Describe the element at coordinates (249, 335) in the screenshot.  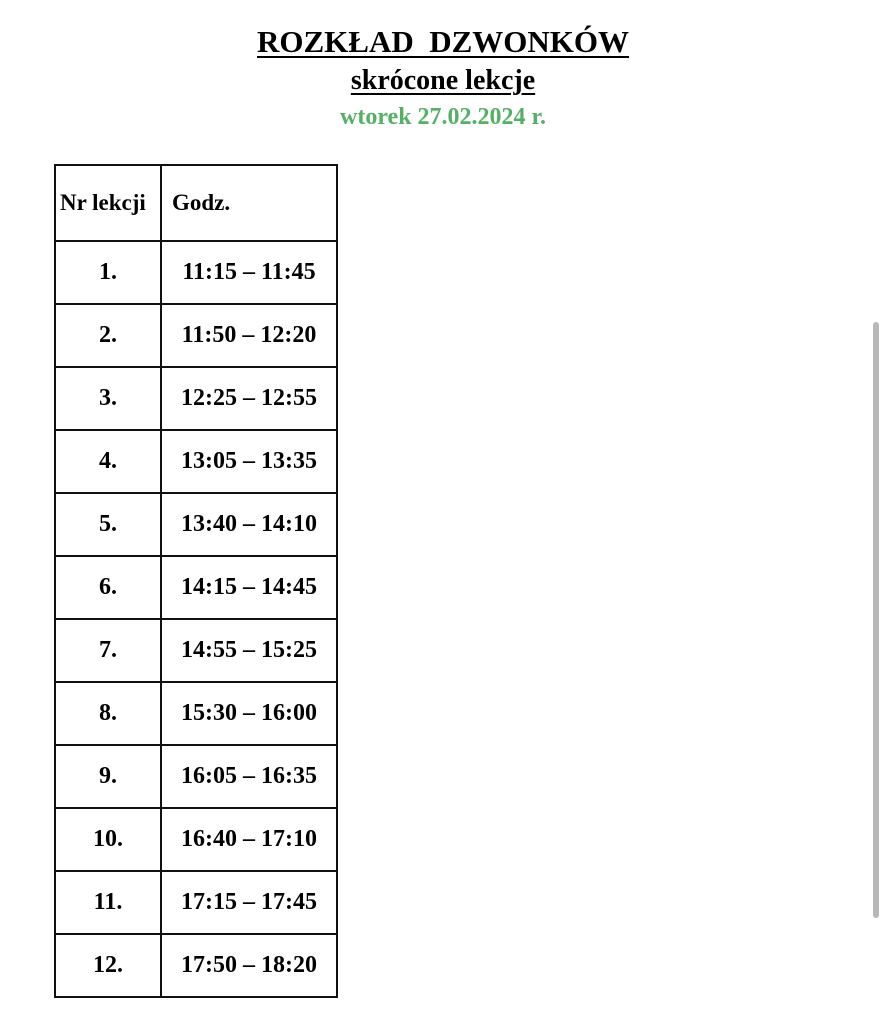
I see `lesson-time: 11:50 – 12:20` at that location.